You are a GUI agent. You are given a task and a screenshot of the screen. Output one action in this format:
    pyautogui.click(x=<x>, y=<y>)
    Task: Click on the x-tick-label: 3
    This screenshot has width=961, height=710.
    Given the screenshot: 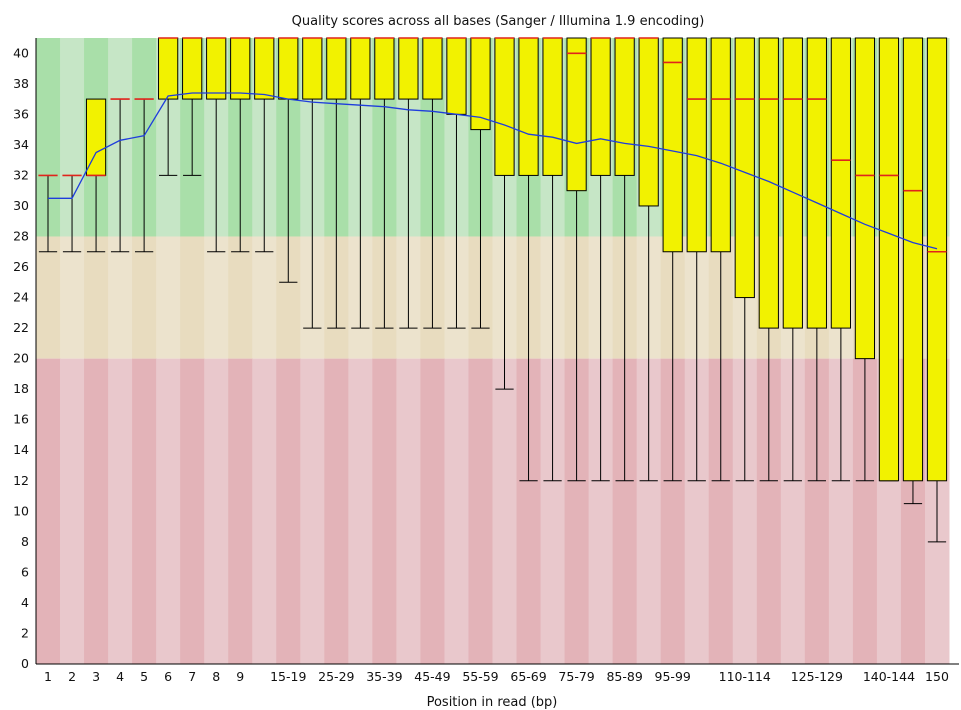 What is the action you would take?
    pyautogui.click(x=96, y=676)
    